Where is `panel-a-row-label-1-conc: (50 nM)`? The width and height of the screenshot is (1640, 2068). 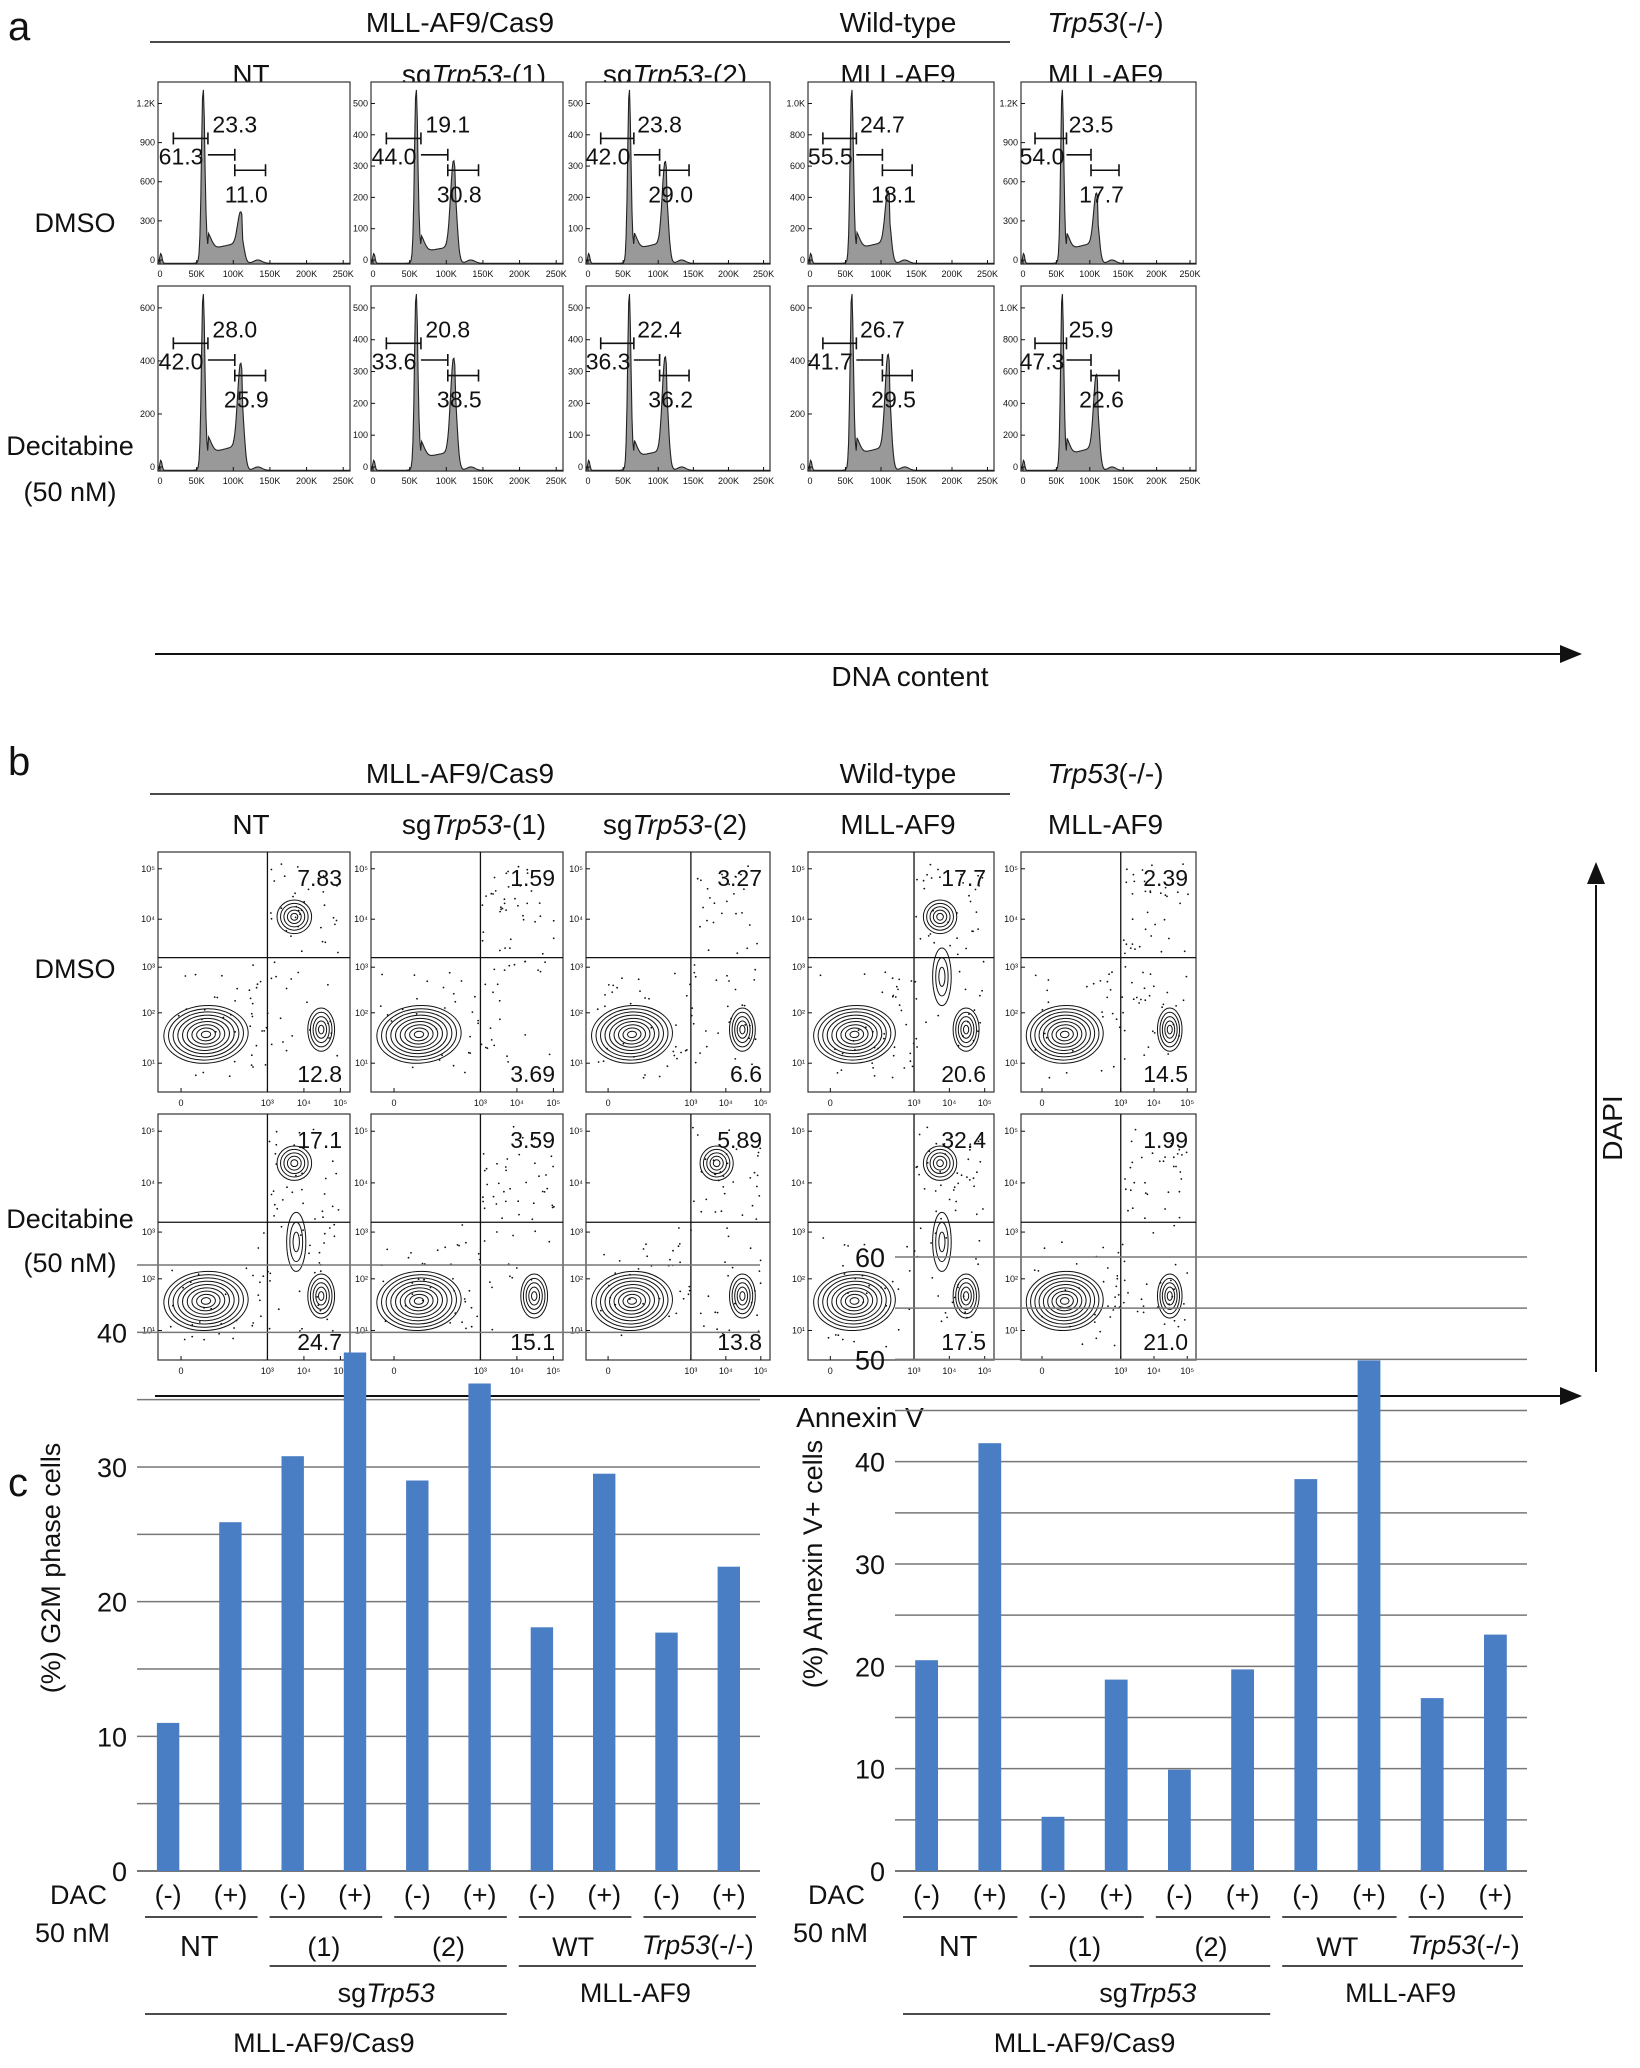
panel-a-row-label-1-conc: (50 nM) is located at coordinates (69, 492).